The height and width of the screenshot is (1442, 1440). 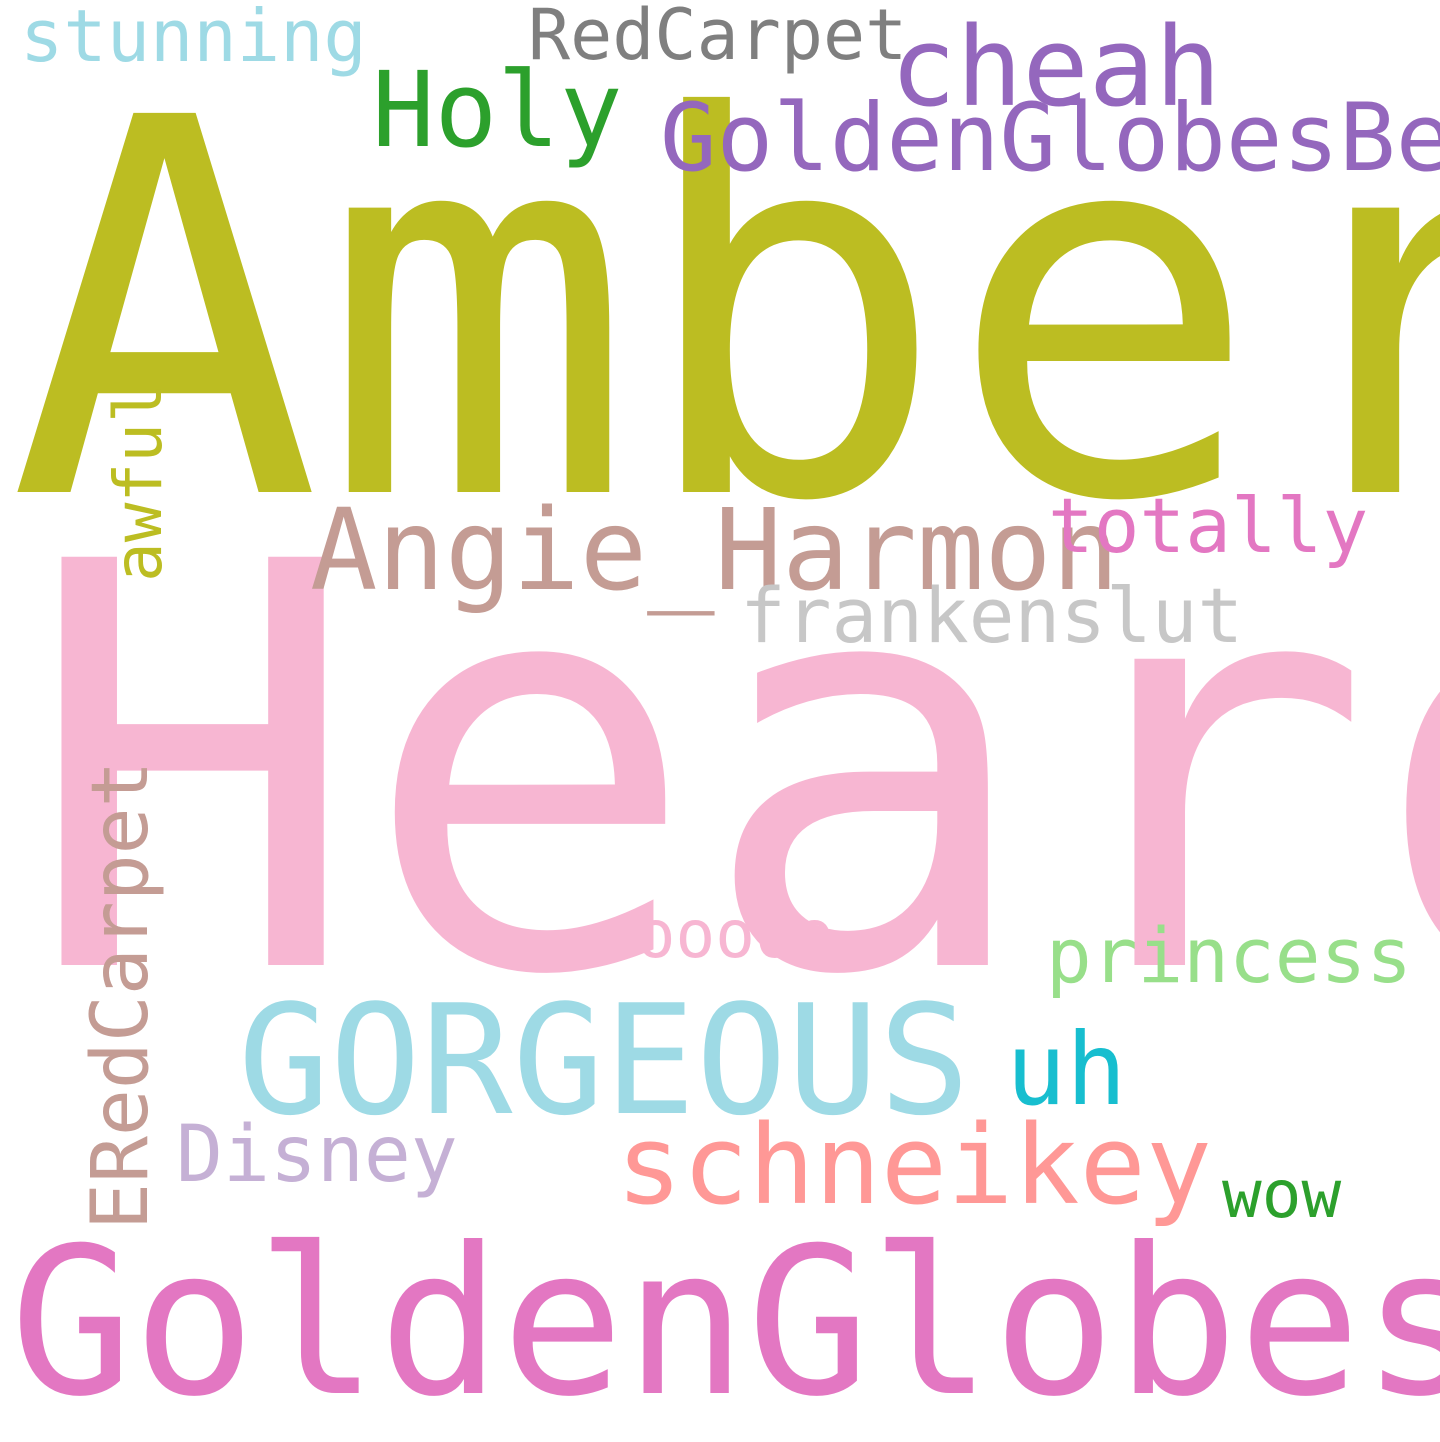 What do you see at coordinates (1281, 1195) in the screenshot?
I see `word-wow: wow` at bounding box center [1281, 1195].